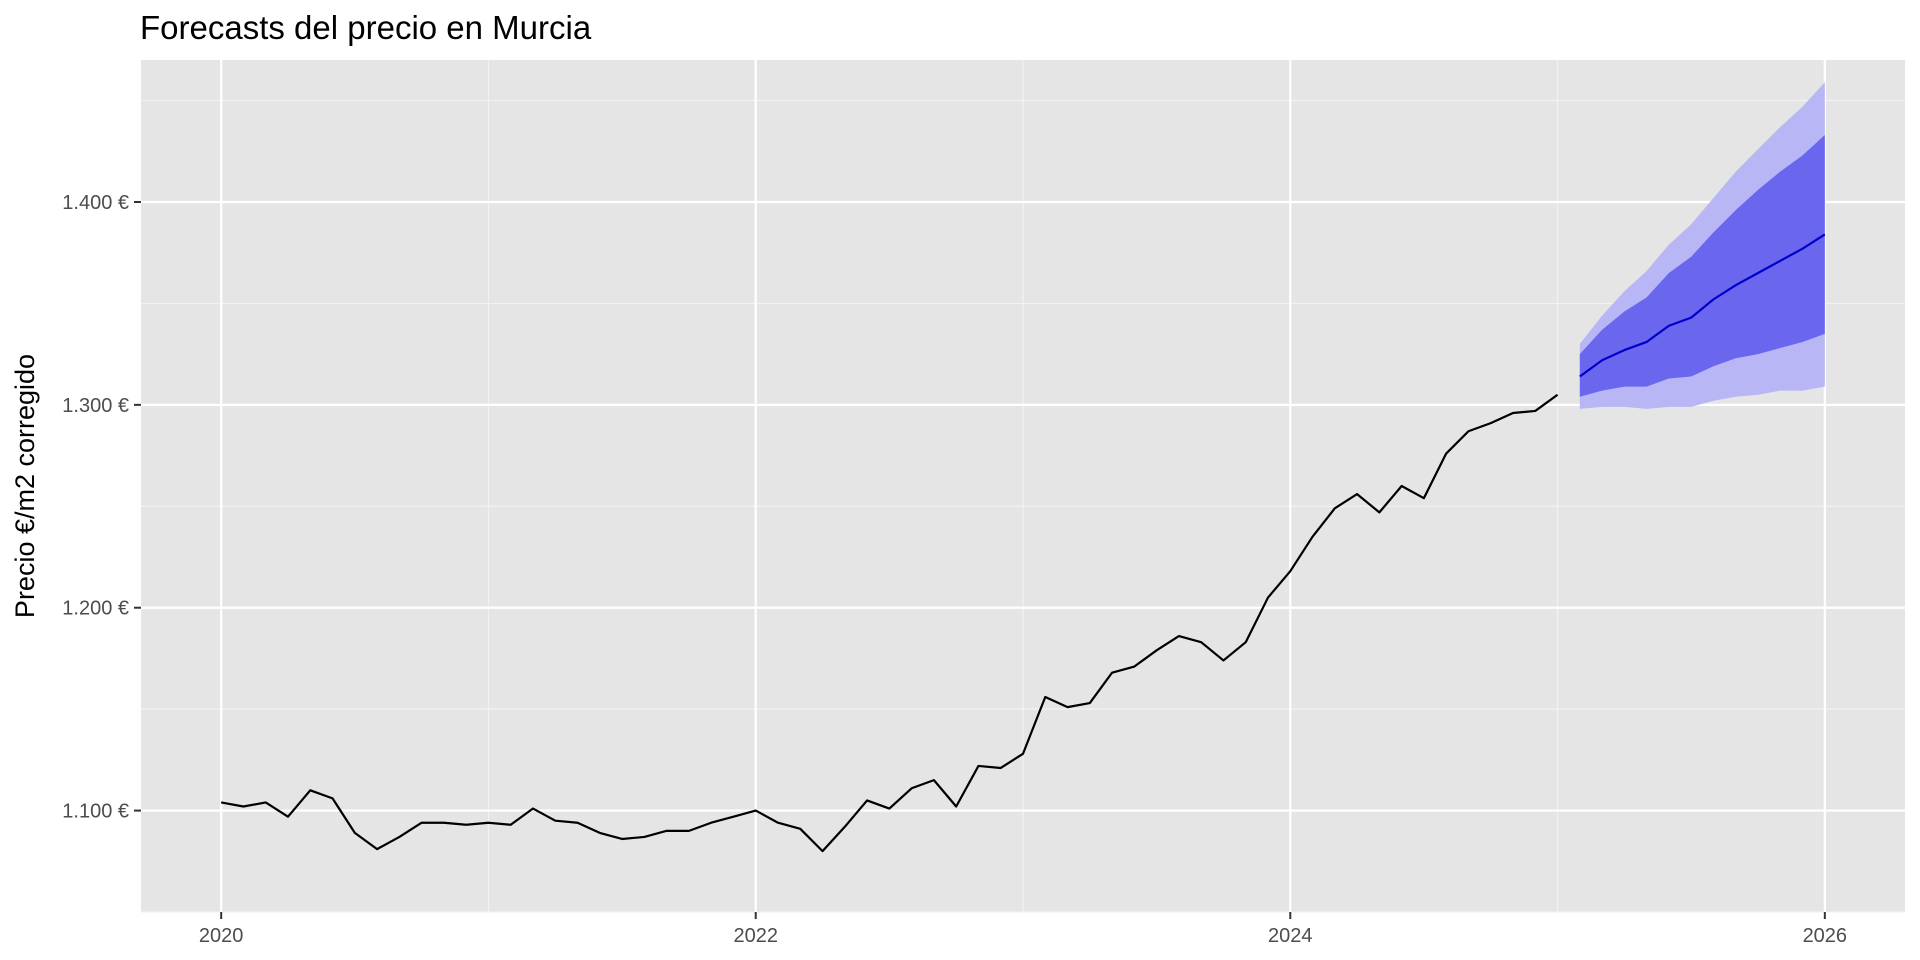 The width and height of the screenshot is (1920, 960). I want to click on forecast-mean-line, so click(1702, 305).